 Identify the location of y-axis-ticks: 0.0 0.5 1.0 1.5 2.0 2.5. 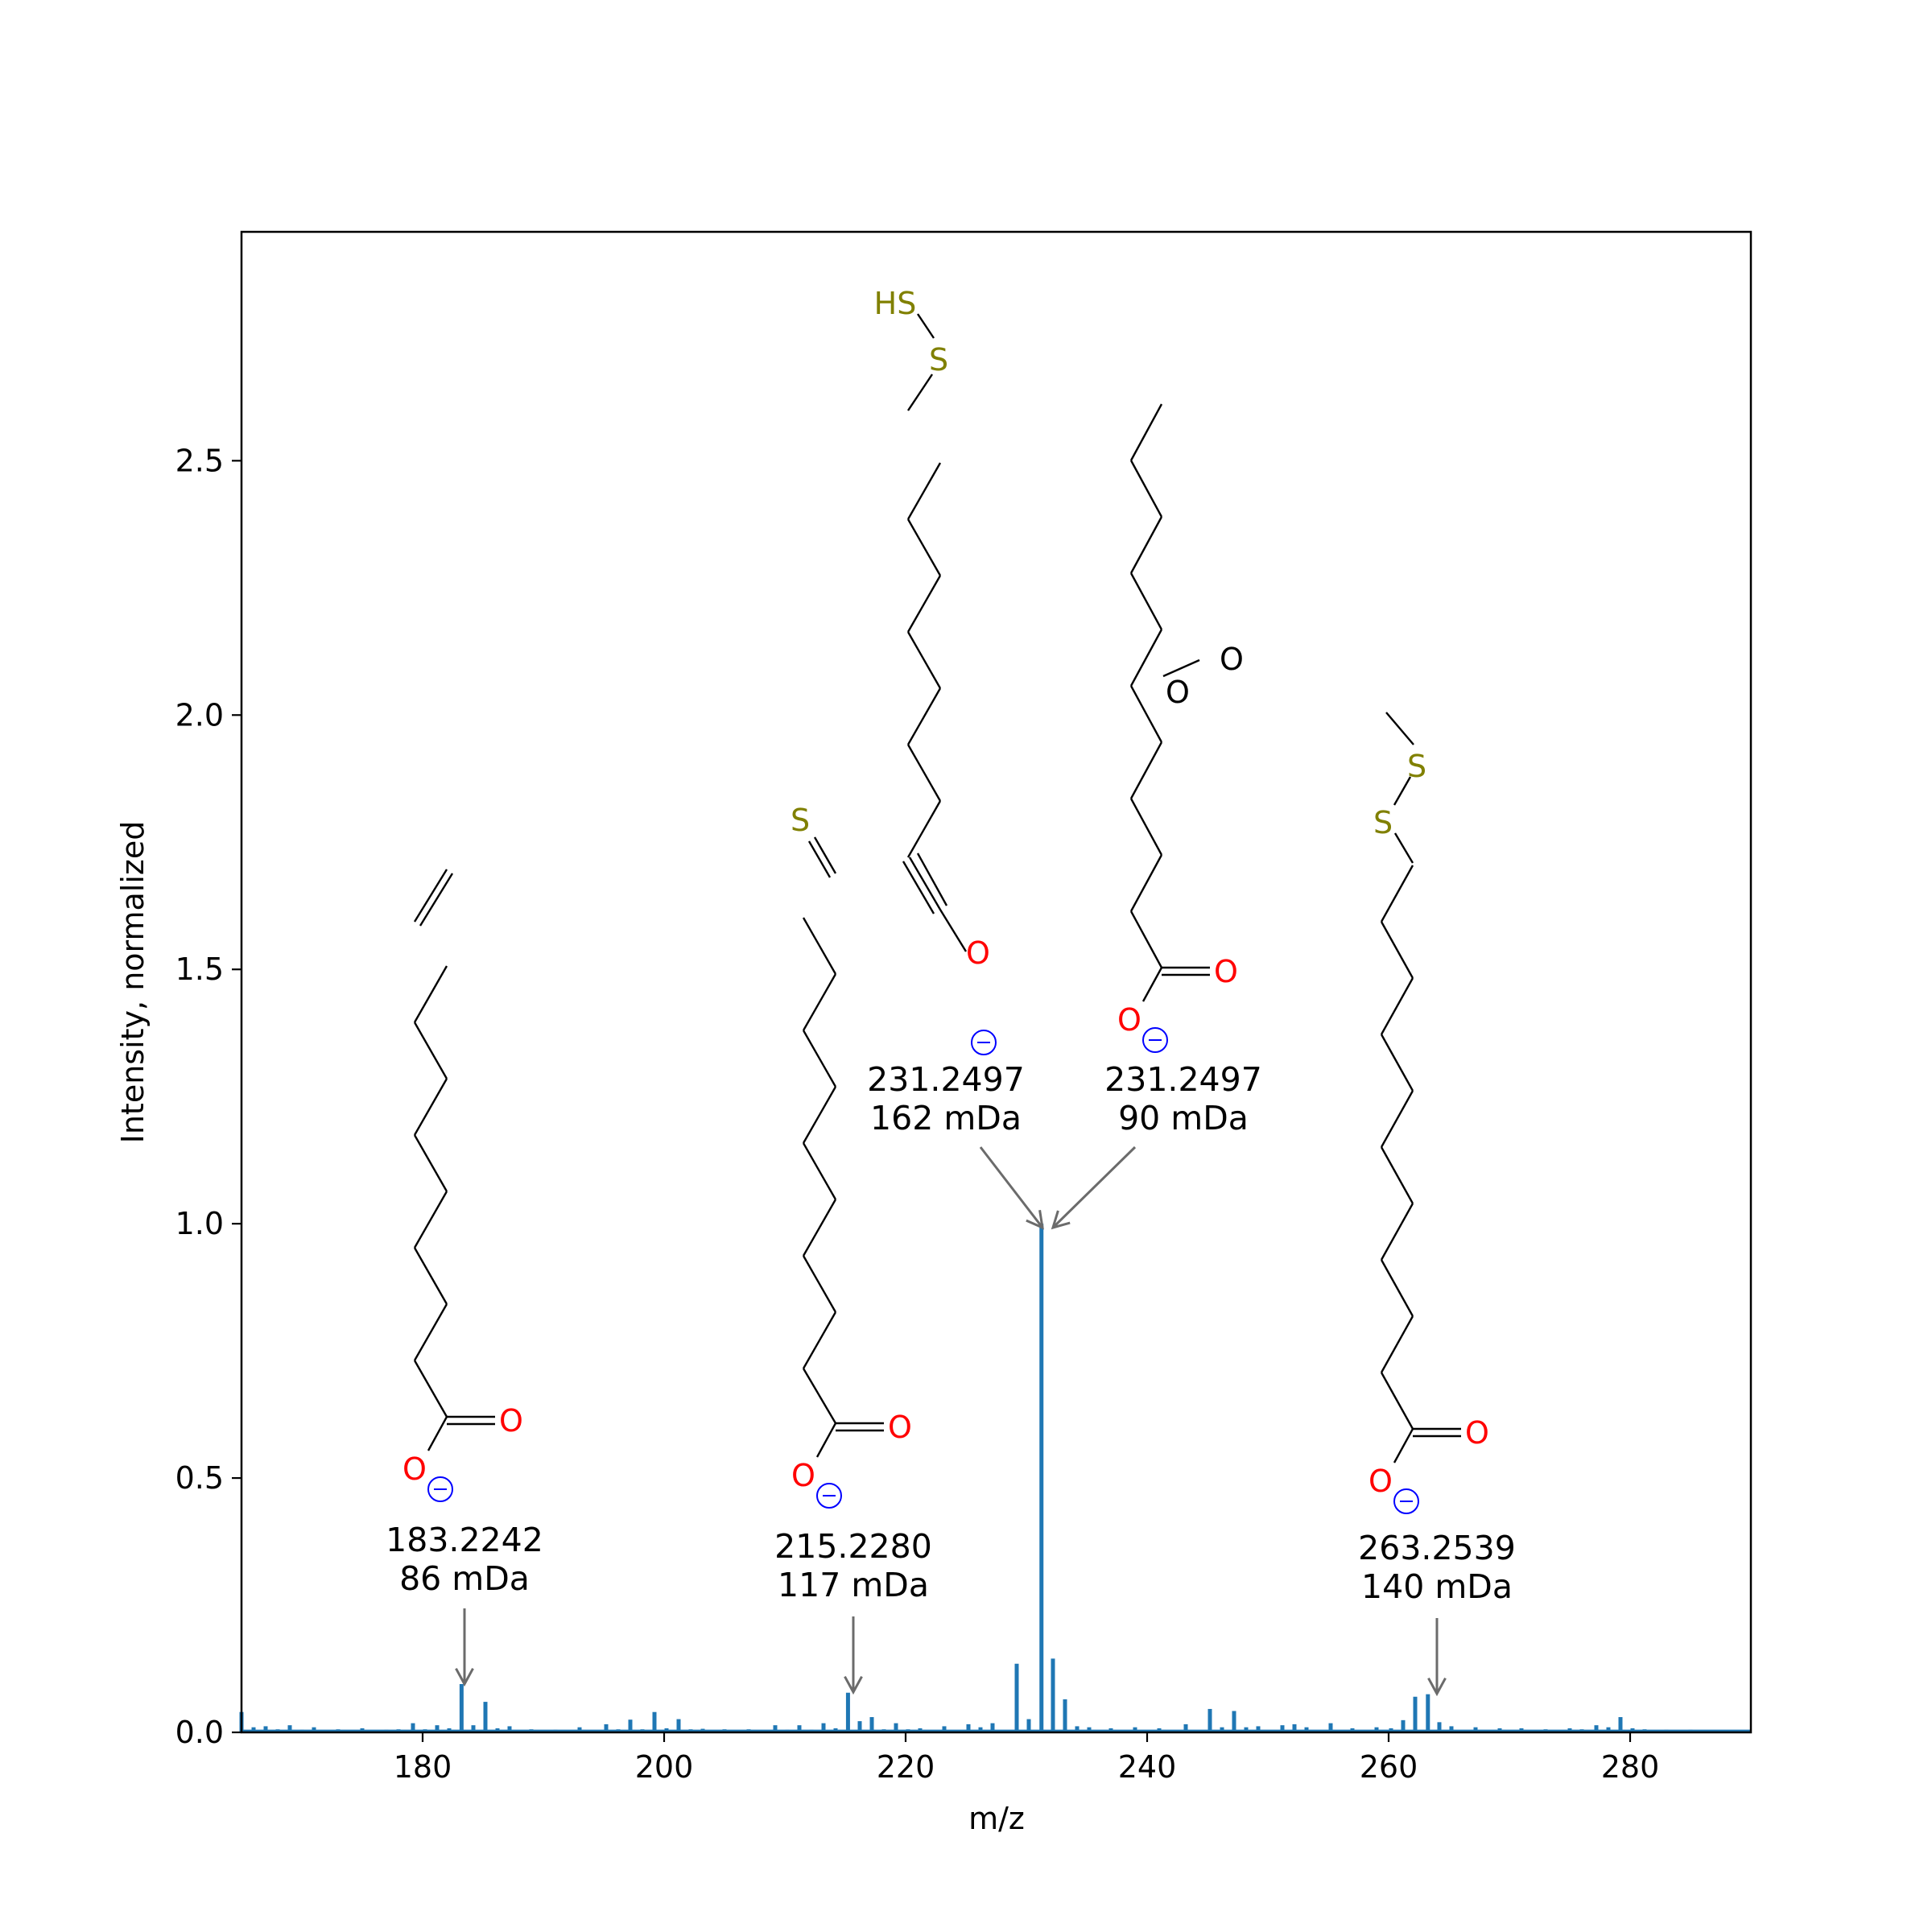
(208, 1096).